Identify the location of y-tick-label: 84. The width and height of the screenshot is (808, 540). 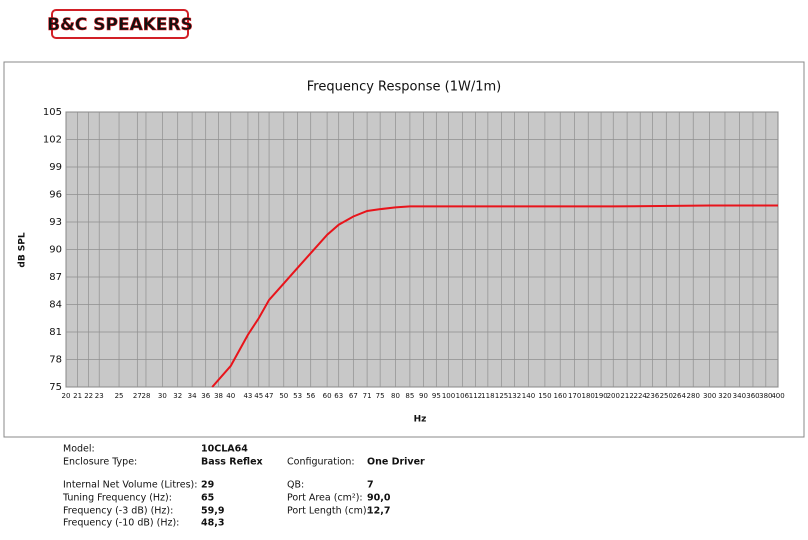
(55, 305).